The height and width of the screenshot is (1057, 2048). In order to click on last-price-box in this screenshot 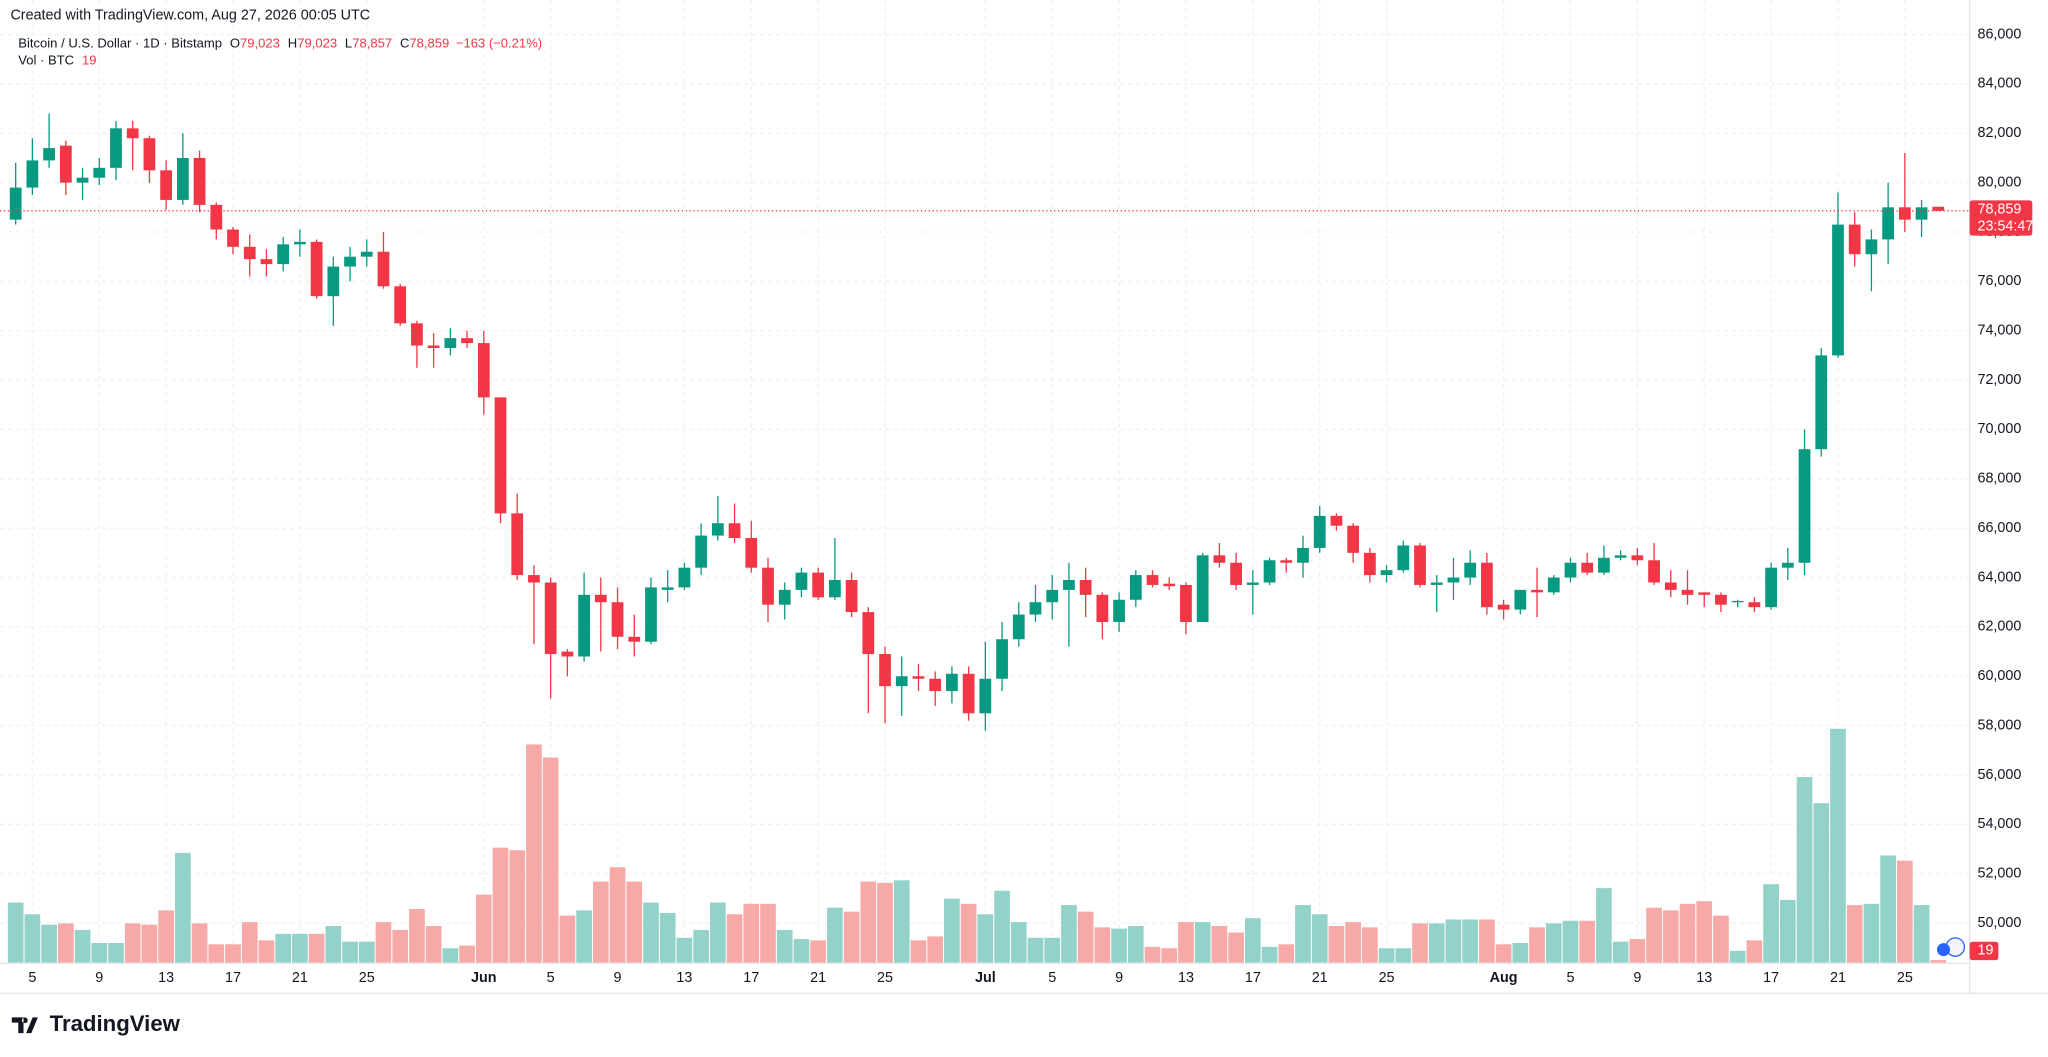, I will do `click(2001, 218)`.